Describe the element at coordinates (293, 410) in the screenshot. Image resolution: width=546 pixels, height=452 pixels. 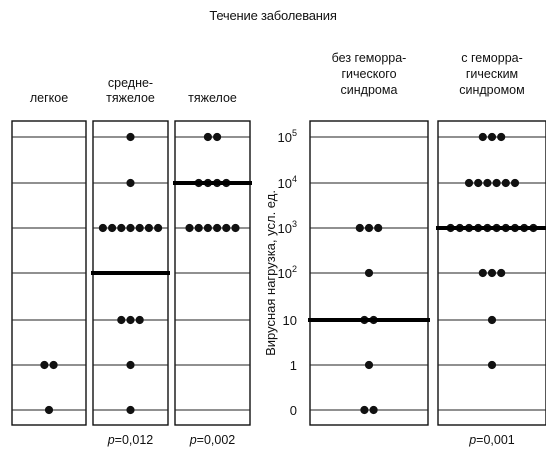
I see `y-tick-label: 0` at that location.